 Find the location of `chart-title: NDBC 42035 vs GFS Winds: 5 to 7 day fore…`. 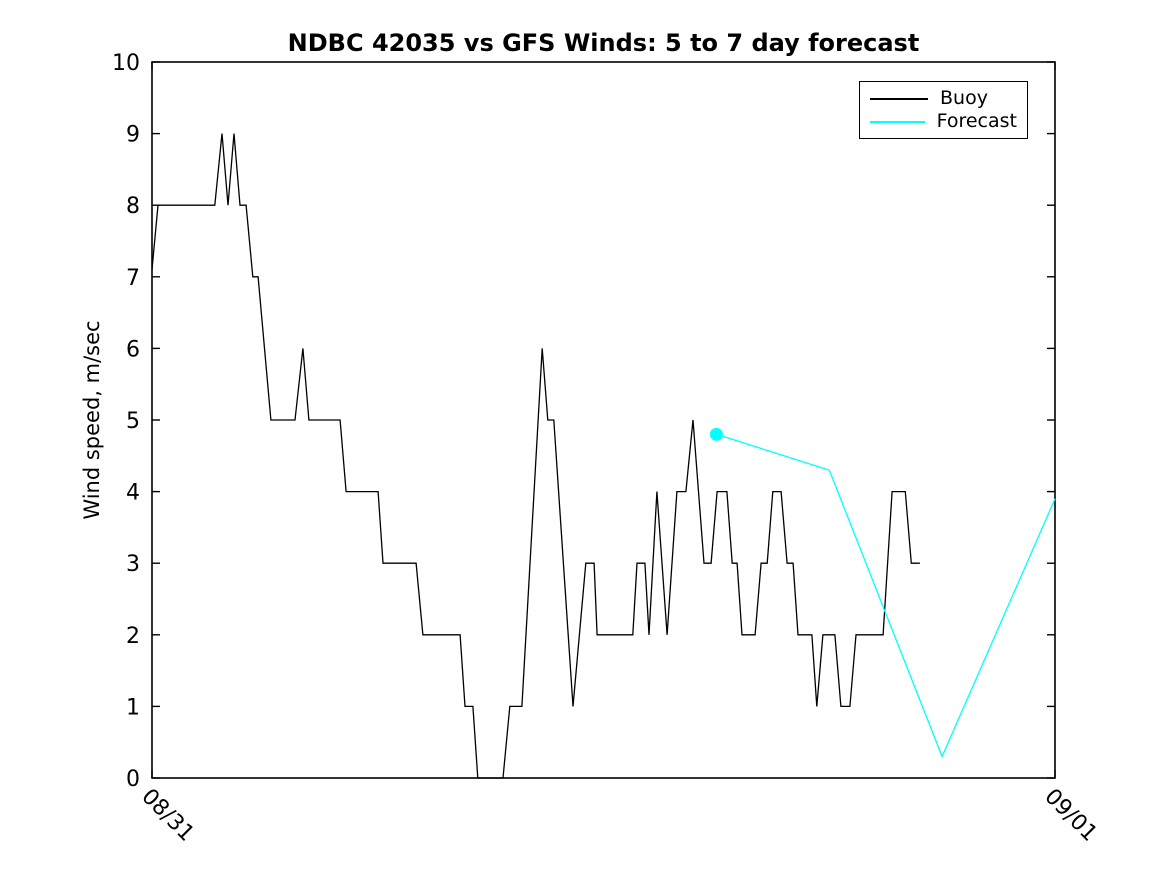

chart-title: NDBC 42035 vs GFS Winds: 5 to 7 day fore… is located at coordinates (603, 43).